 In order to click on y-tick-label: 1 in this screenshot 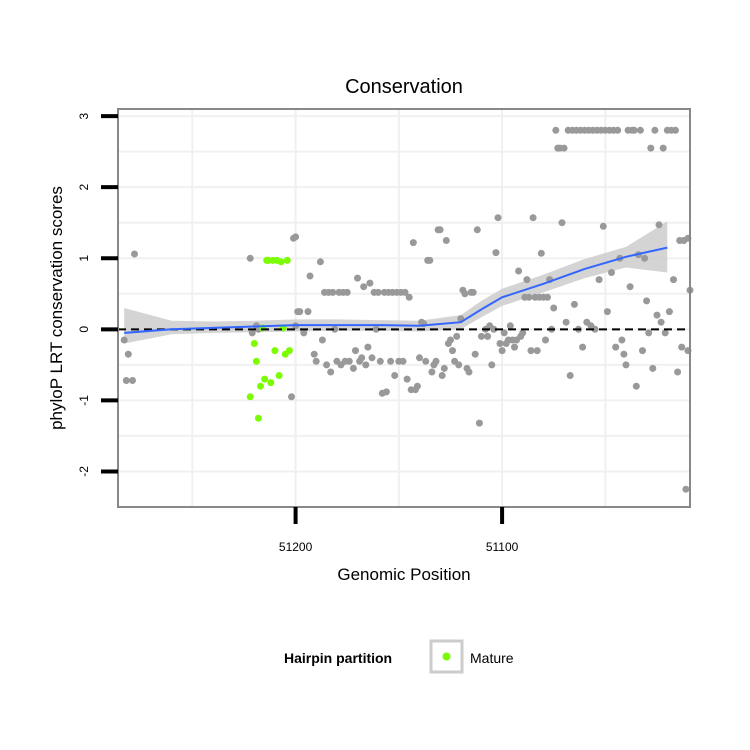, I will do `click(84, 258)`.